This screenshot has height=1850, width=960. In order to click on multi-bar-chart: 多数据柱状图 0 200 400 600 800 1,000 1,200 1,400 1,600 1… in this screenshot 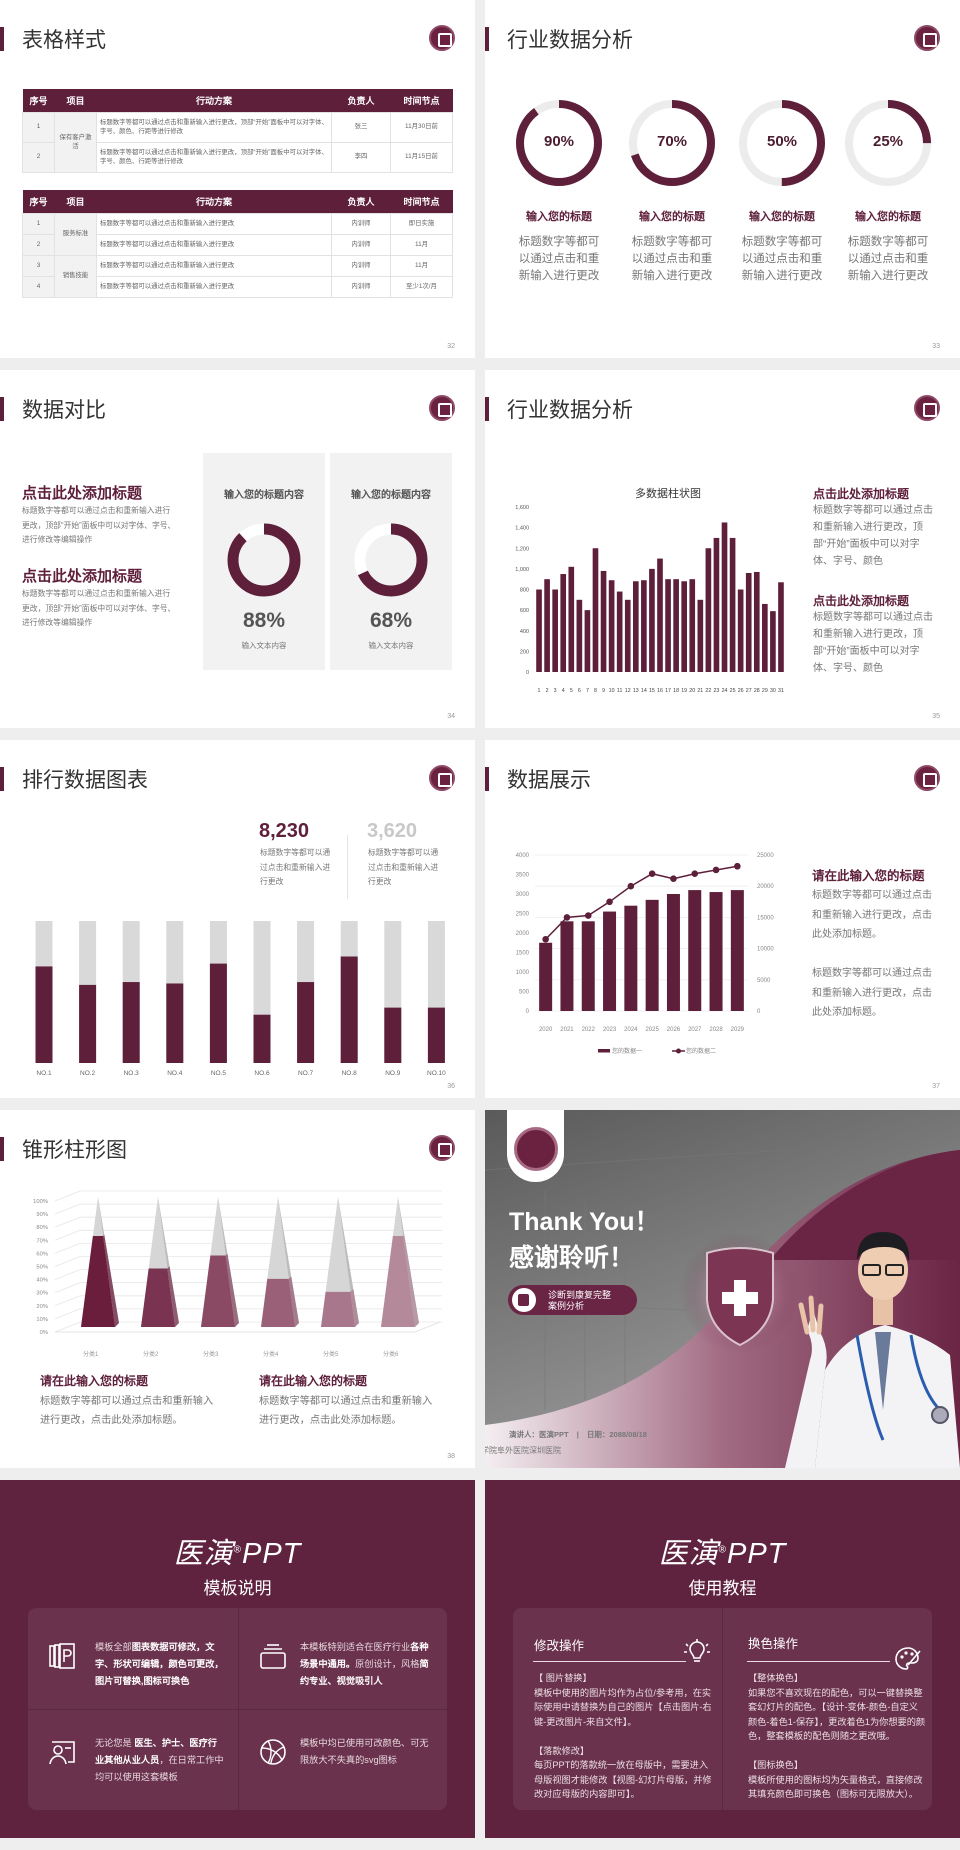, I will do `click(649, 590)`.